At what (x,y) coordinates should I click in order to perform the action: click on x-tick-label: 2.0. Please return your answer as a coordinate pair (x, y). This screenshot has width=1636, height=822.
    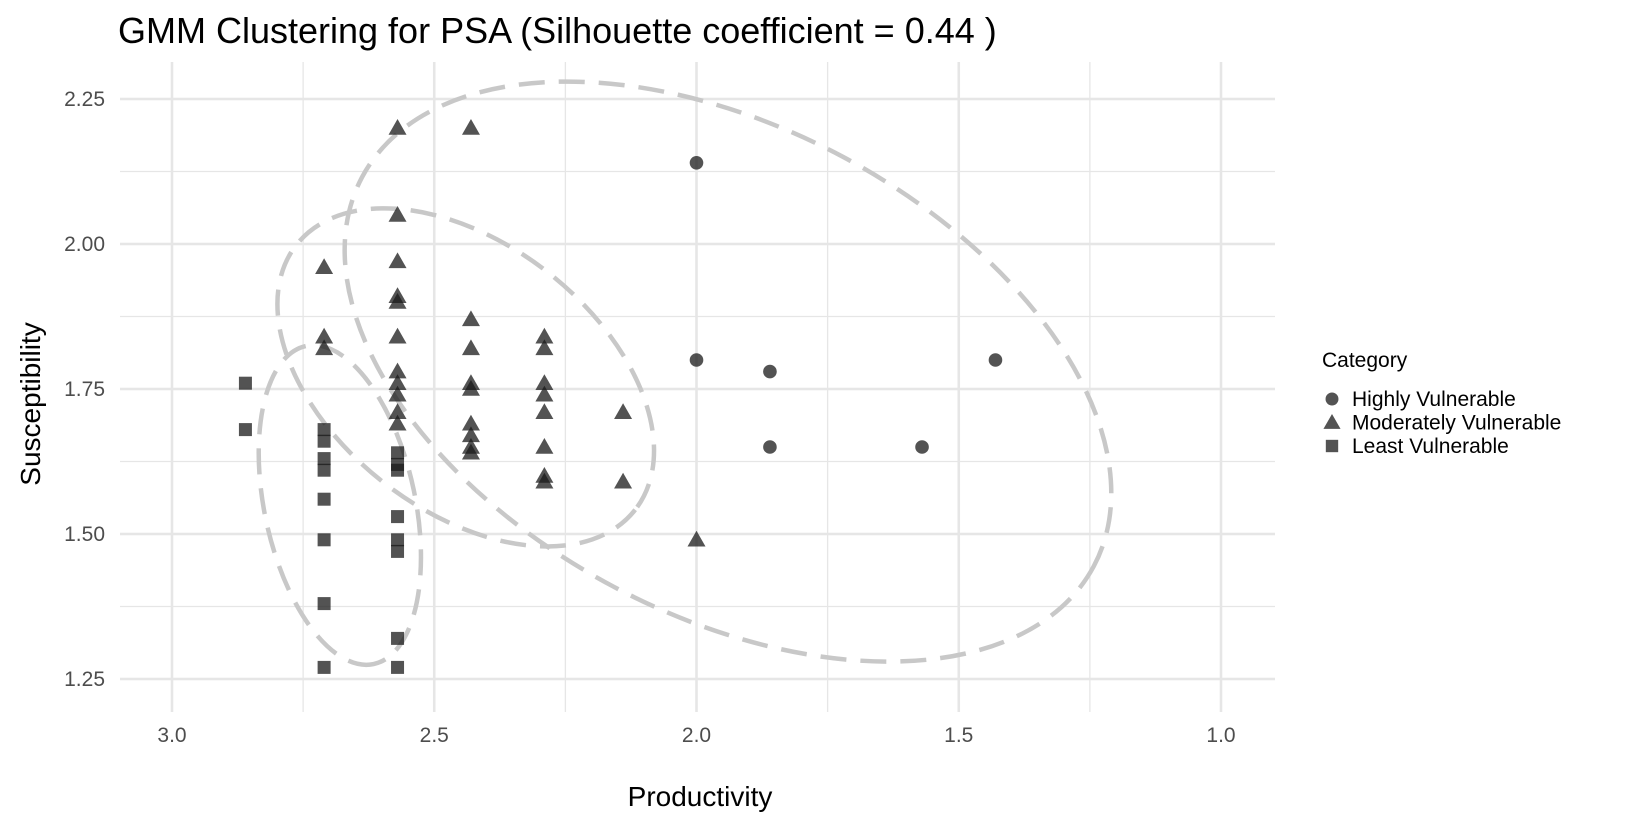
    Looking at the image, I should click on (696, 735).